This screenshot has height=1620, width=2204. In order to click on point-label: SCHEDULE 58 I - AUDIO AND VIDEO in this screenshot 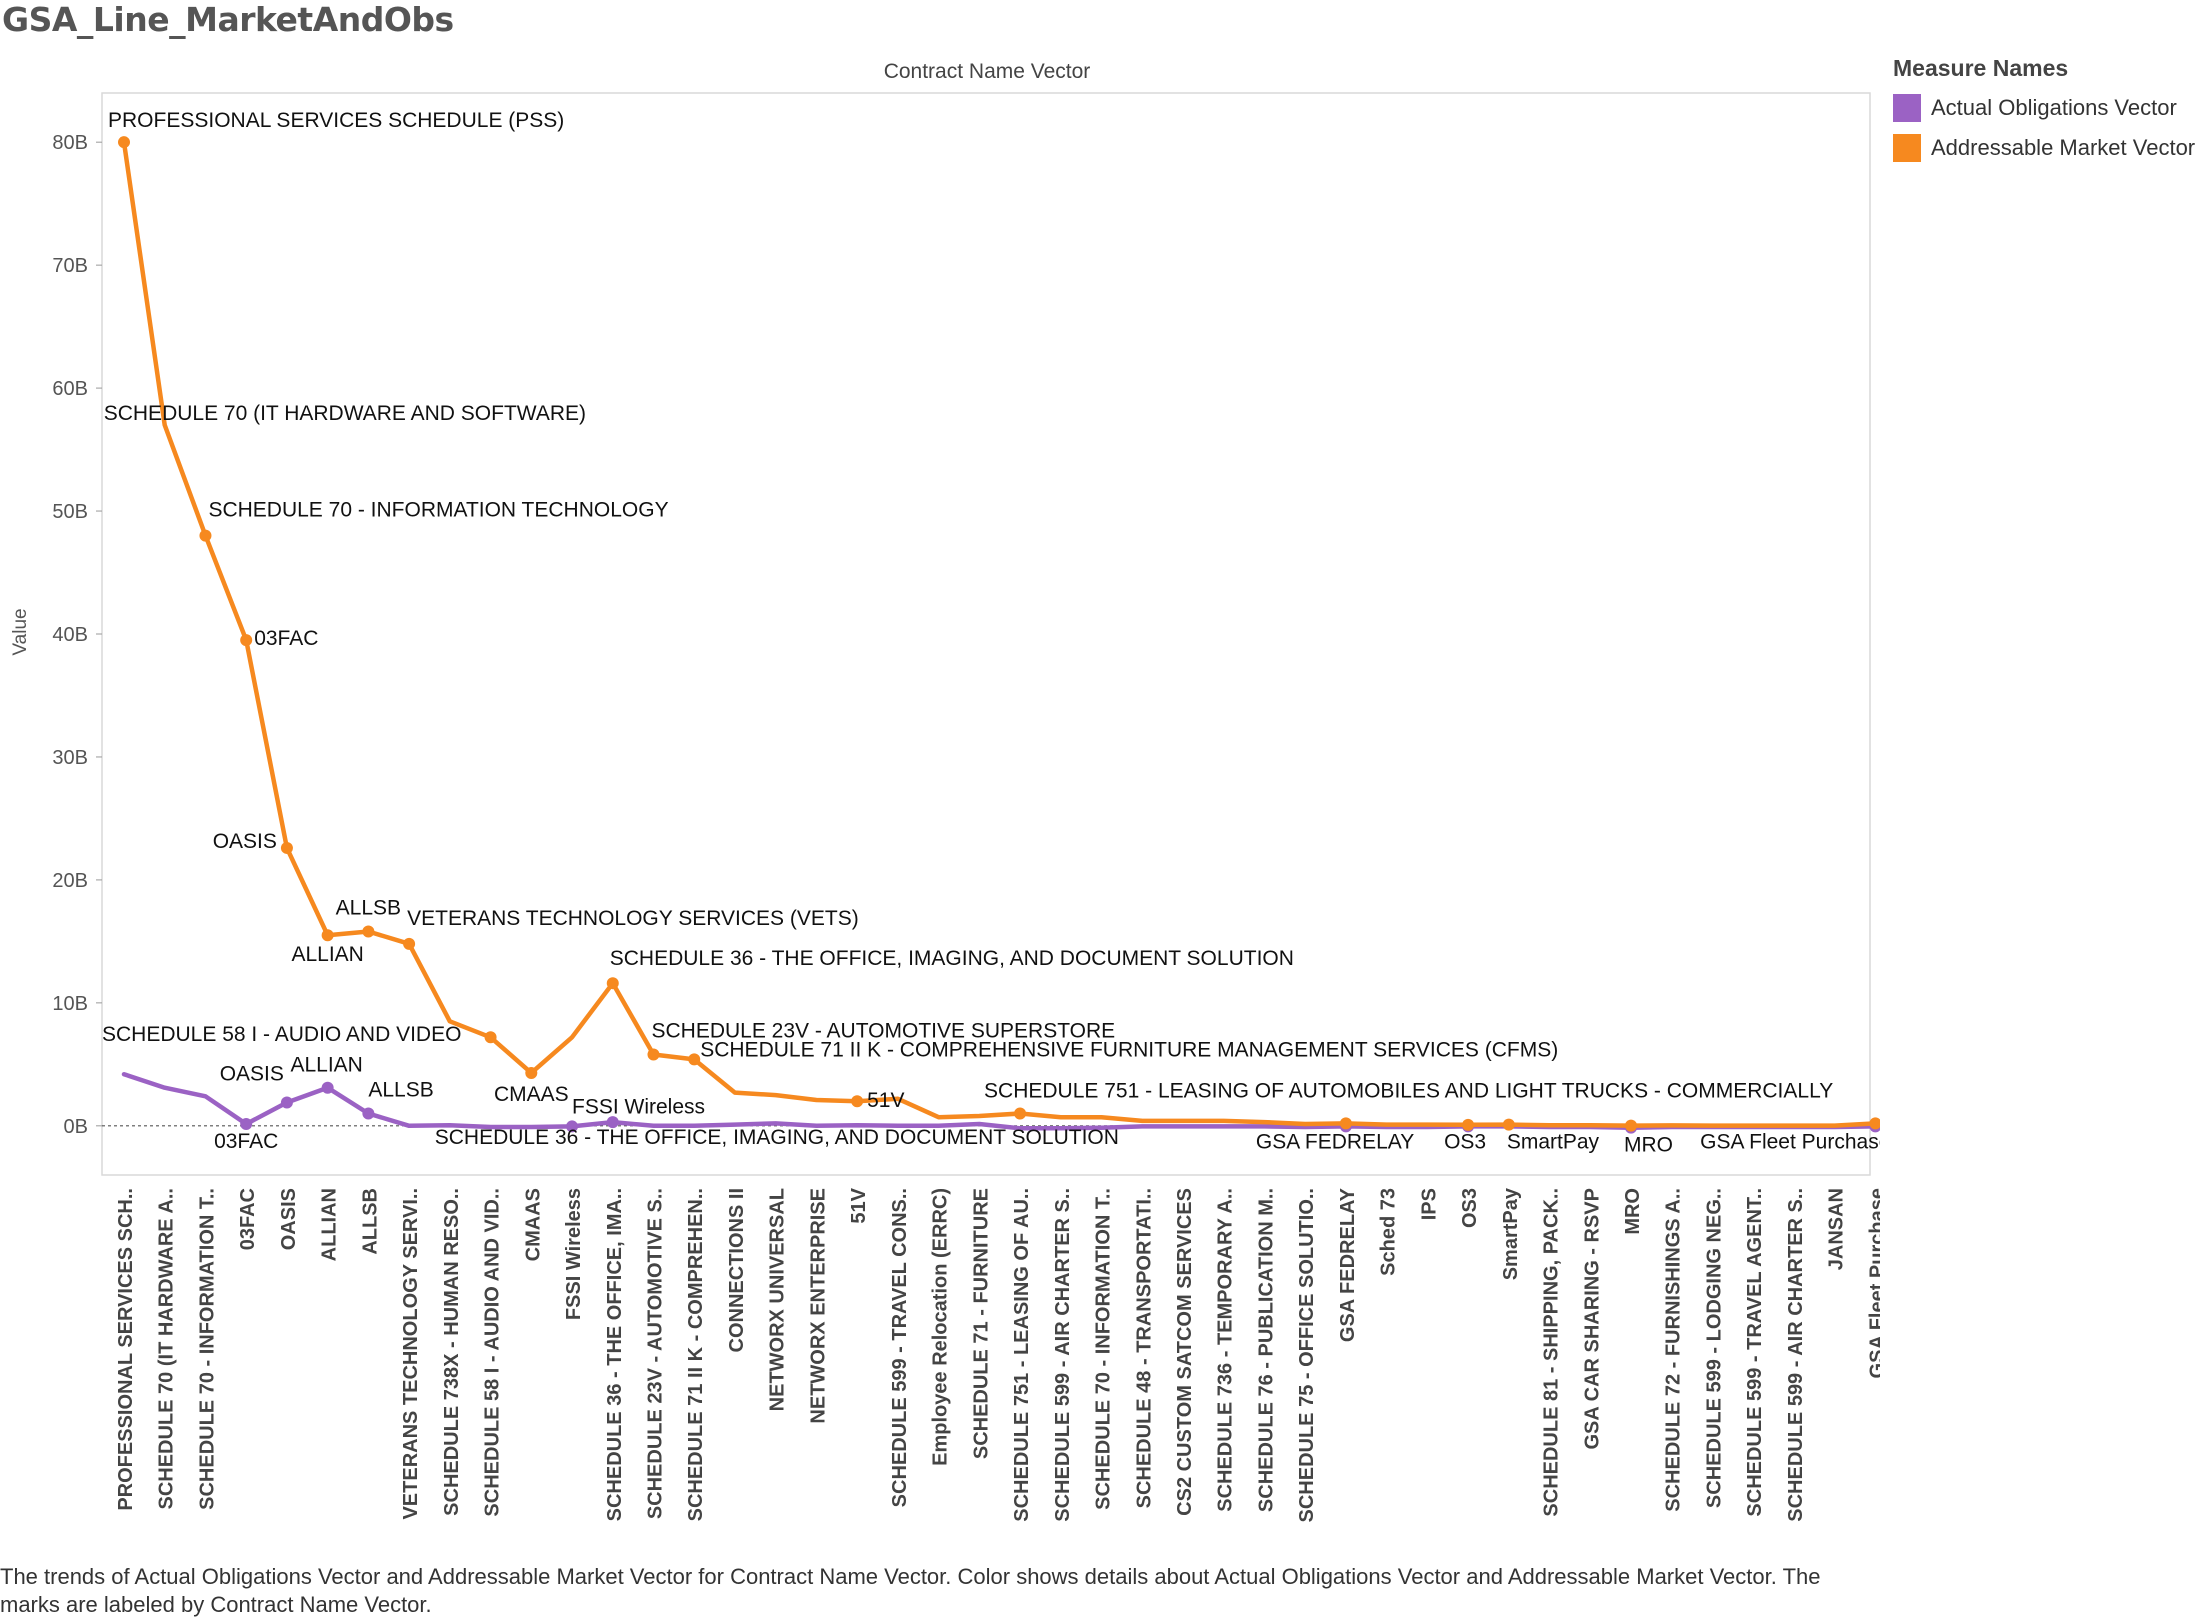, I will do `click(281, 1034)`.